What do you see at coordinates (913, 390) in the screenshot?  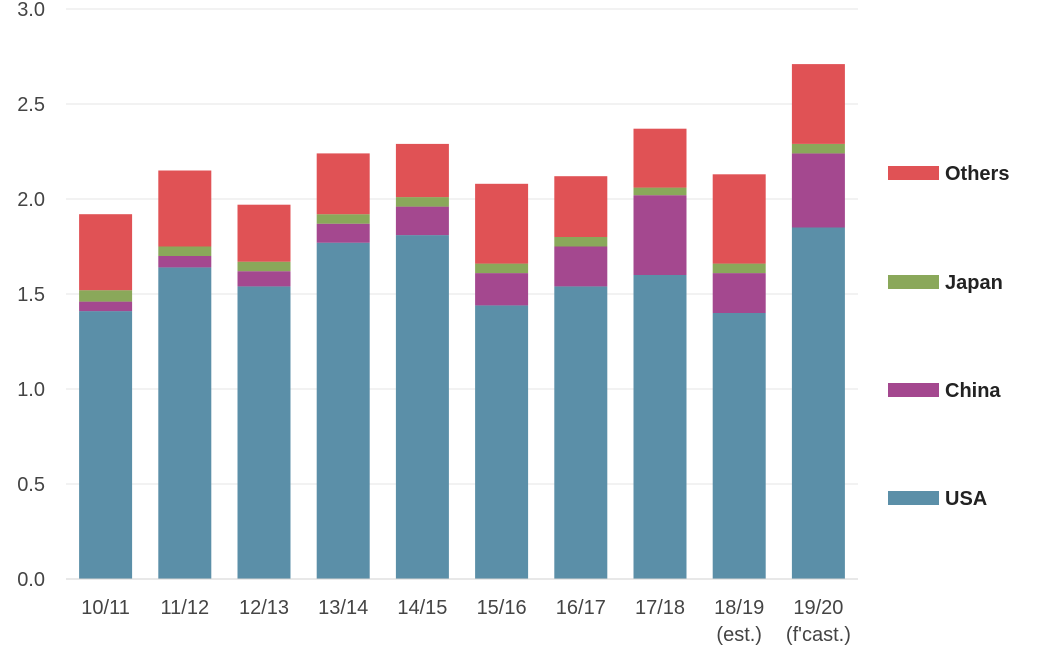 I see `legend-swatch-china` at bounding box center [913, 390].